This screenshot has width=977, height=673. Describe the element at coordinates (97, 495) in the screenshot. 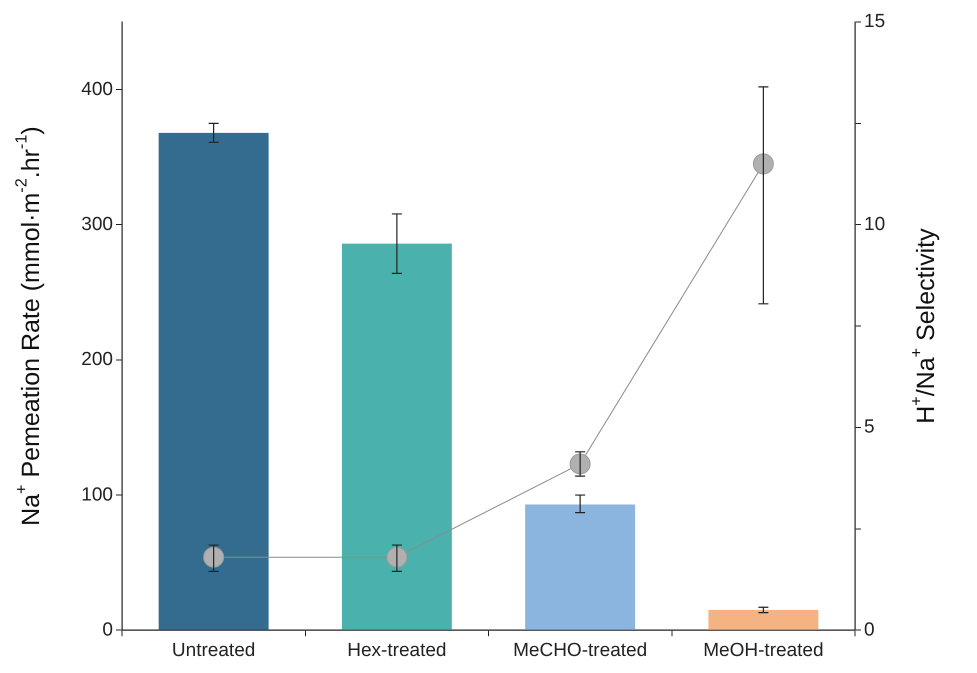

I see `y-tick-label: 100` at that location.